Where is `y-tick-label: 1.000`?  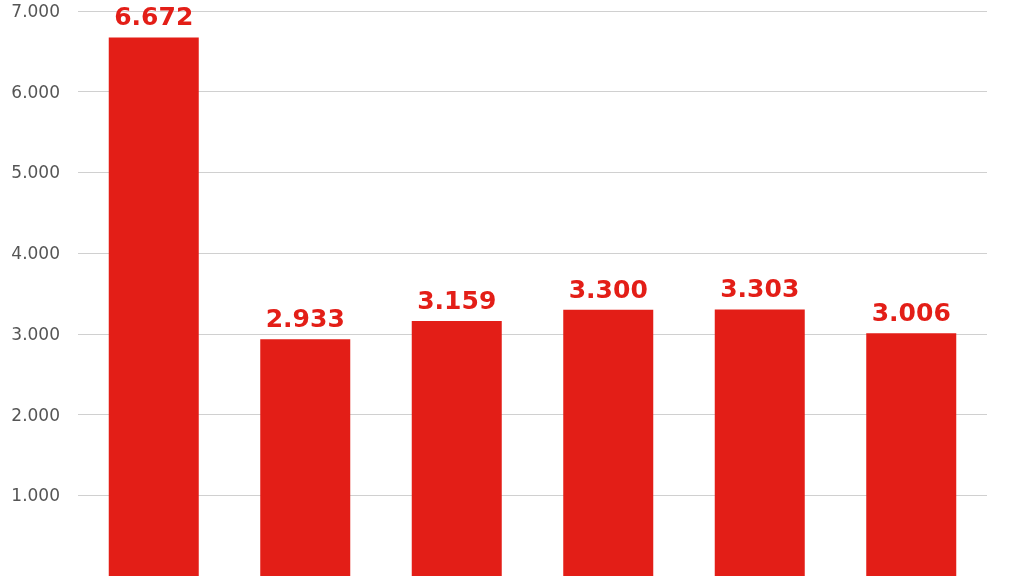
y-tick-label: 1.000 is located at coordinates (35, 495).